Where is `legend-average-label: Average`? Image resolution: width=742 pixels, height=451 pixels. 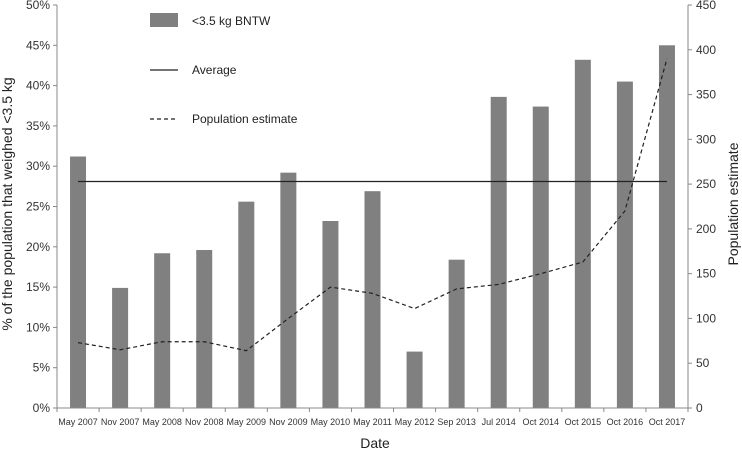 legend-average-label: Average is located at coordinates (214, 70).